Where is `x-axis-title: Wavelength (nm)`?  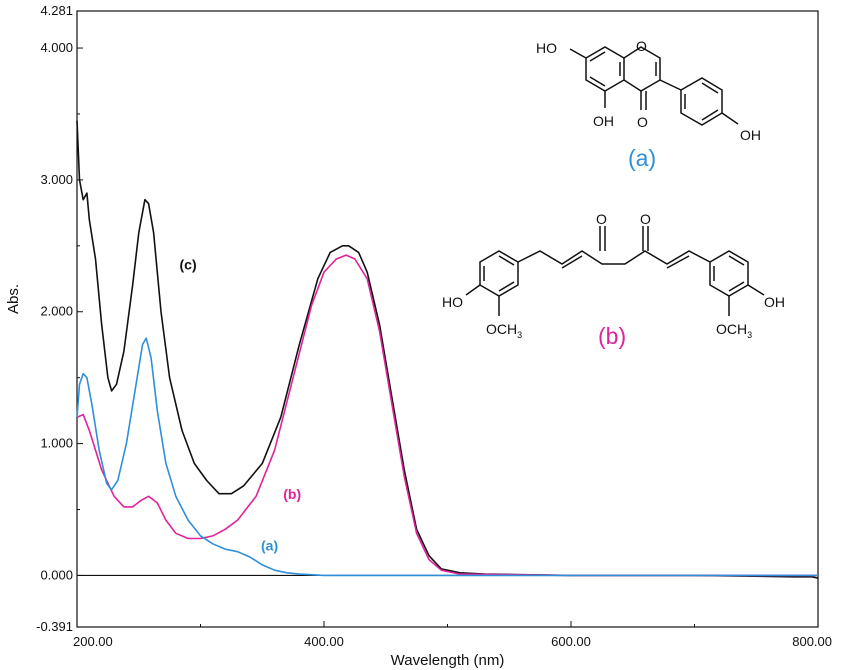 x-axis-title: Wavelength (nm) is located at coordinates (448, 660).